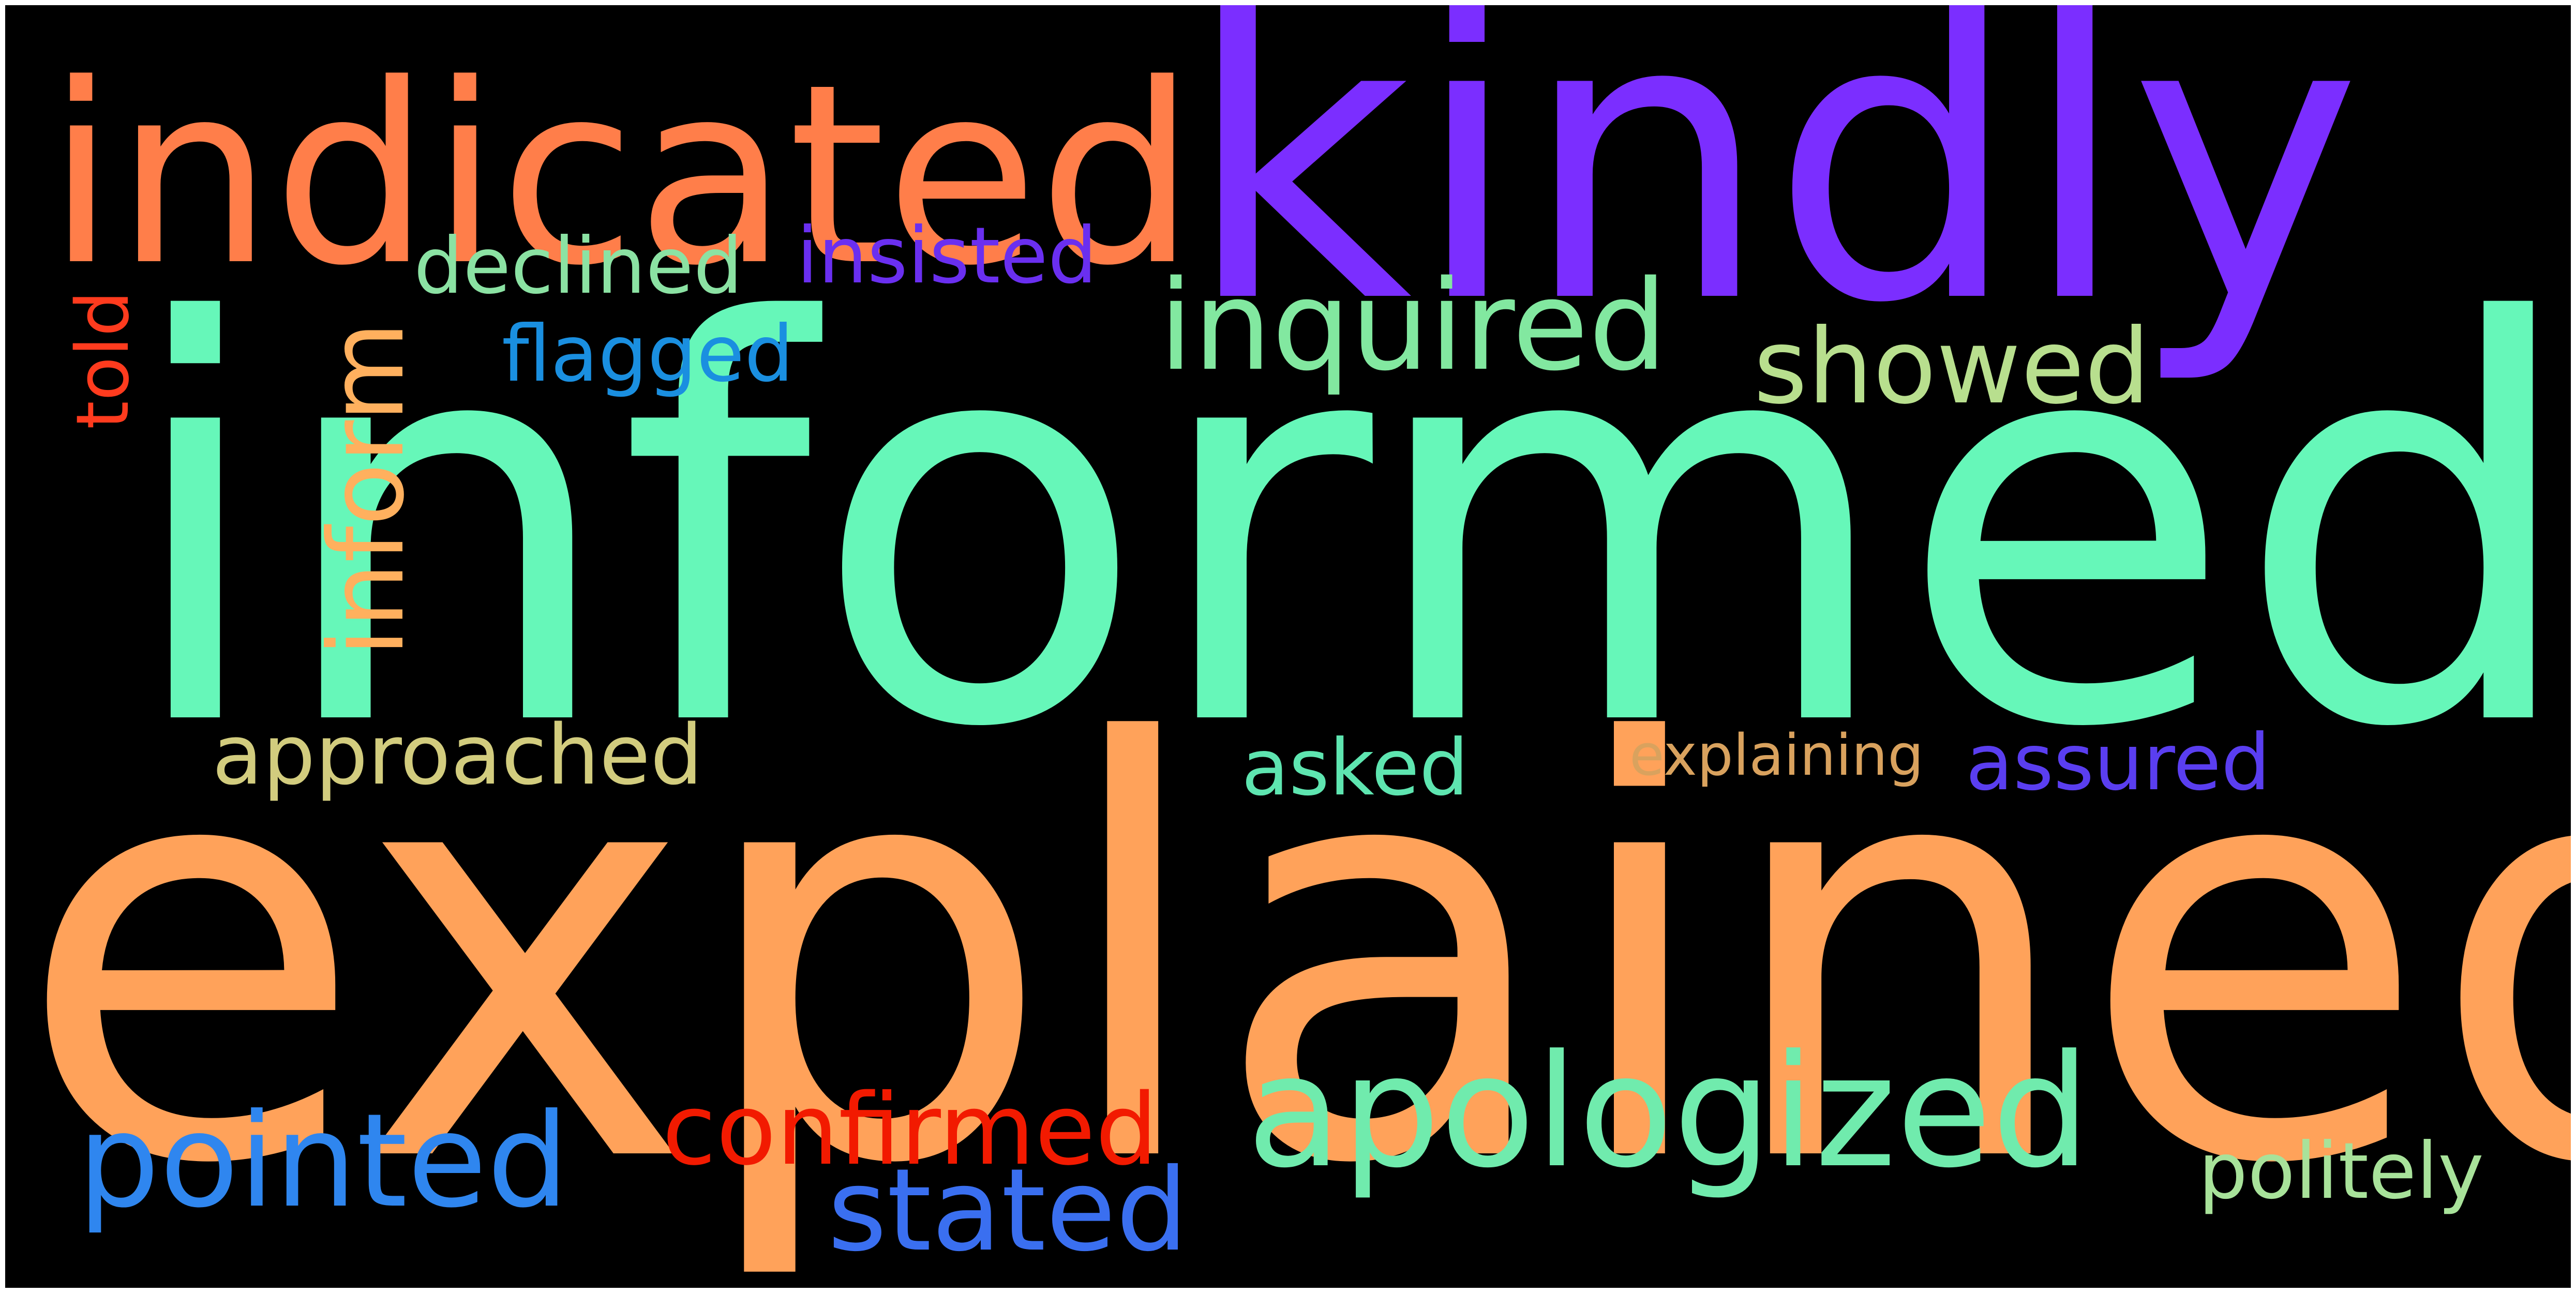 The width and height of the screenshot is (2576, 1293). What do you see at coordinates (947, 256) in the screenshot?
I see `word-insisted: insisted` at bounding box center [947, 256].